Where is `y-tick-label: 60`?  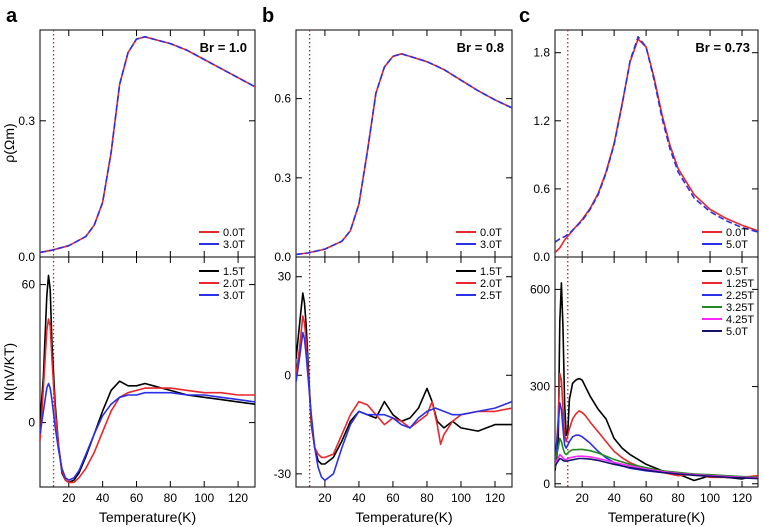
y-tick-label: 60 is located at coordinates (29, 285).